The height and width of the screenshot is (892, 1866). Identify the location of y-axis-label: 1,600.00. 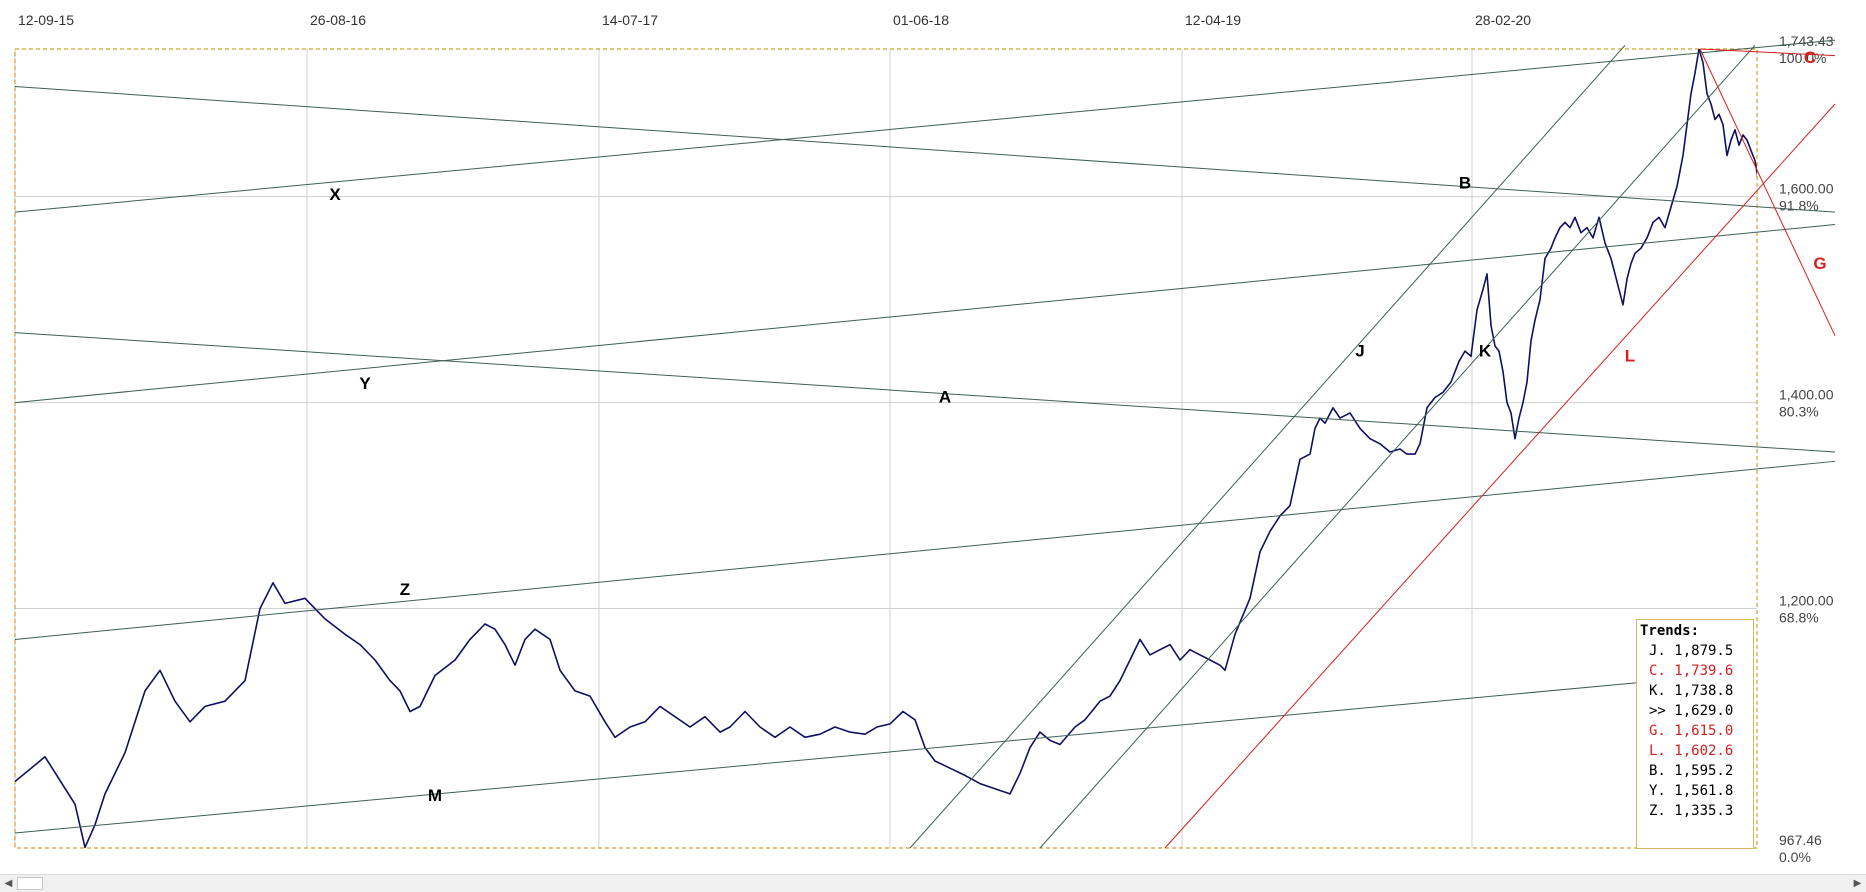
(1806, 189).